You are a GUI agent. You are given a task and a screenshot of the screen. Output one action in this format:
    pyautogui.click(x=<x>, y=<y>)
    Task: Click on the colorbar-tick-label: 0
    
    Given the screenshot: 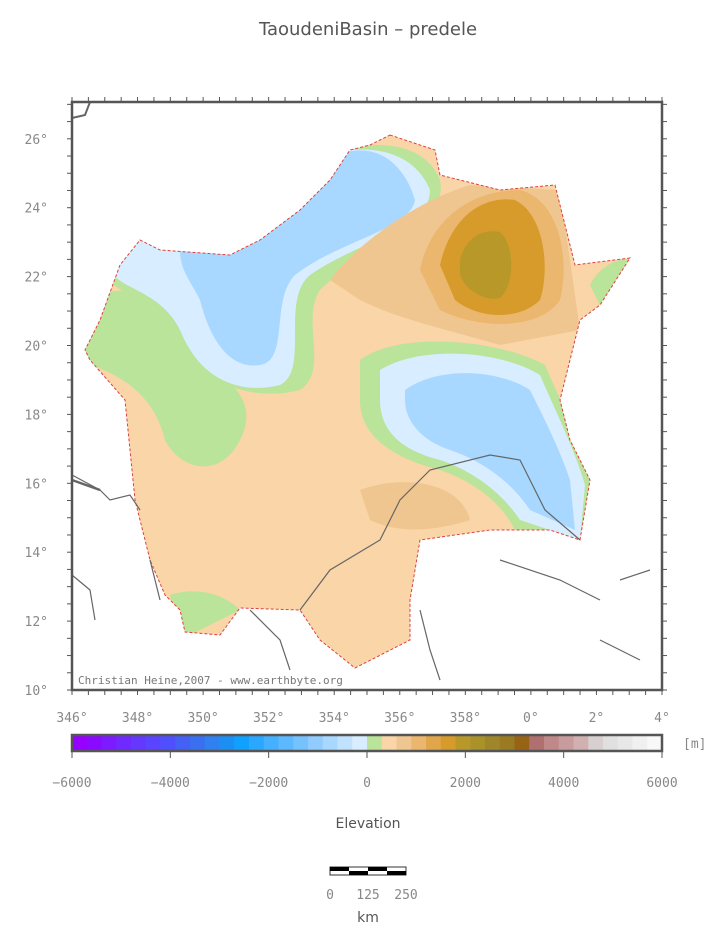 What is the action you would take?
    pyautogui.click(x=367, y=783)
    